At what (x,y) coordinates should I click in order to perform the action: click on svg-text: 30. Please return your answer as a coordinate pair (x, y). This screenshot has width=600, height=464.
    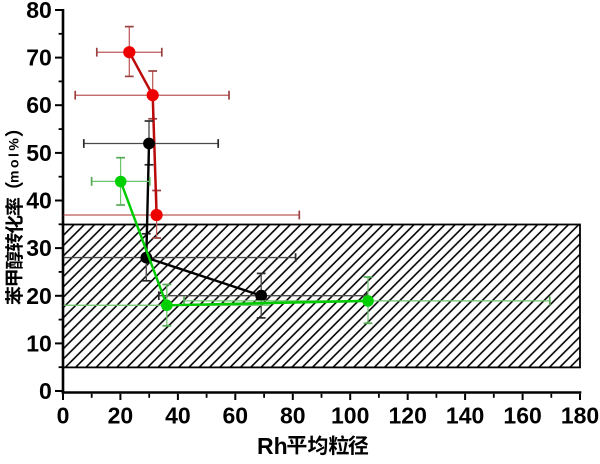
    Looking at the image, I should click on (39, 248).